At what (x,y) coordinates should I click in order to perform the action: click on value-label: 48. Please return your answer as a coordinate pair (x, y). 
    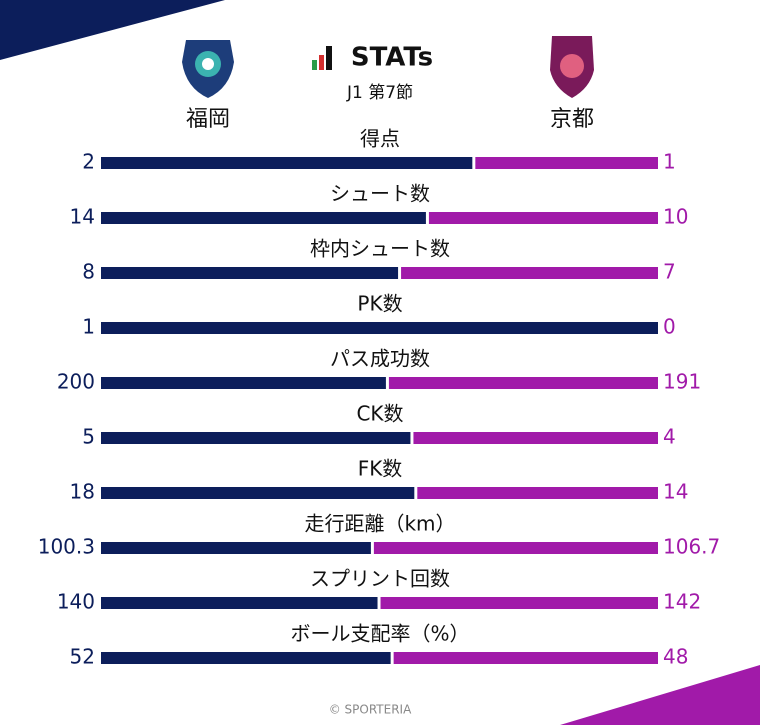
    Looking at the image, I should click on (675, 657).